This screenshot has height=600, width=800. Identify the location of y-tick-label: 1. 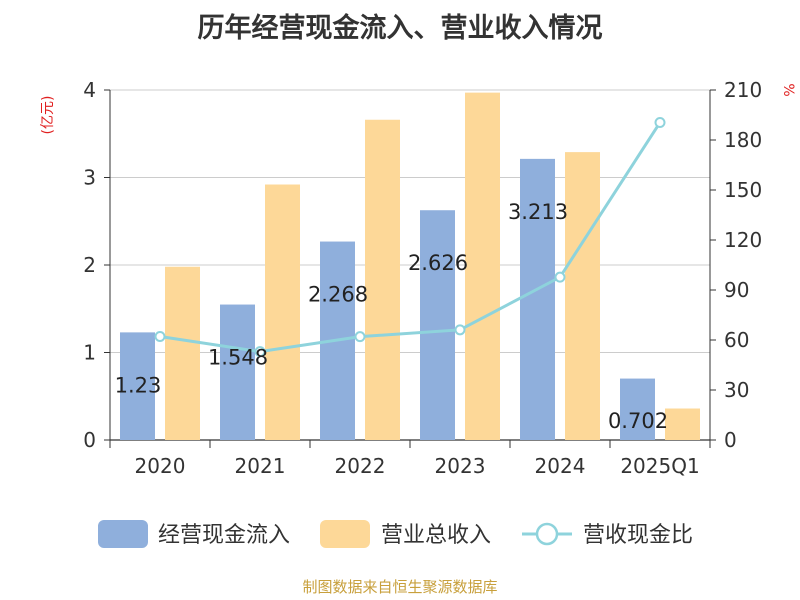
(89, 353).